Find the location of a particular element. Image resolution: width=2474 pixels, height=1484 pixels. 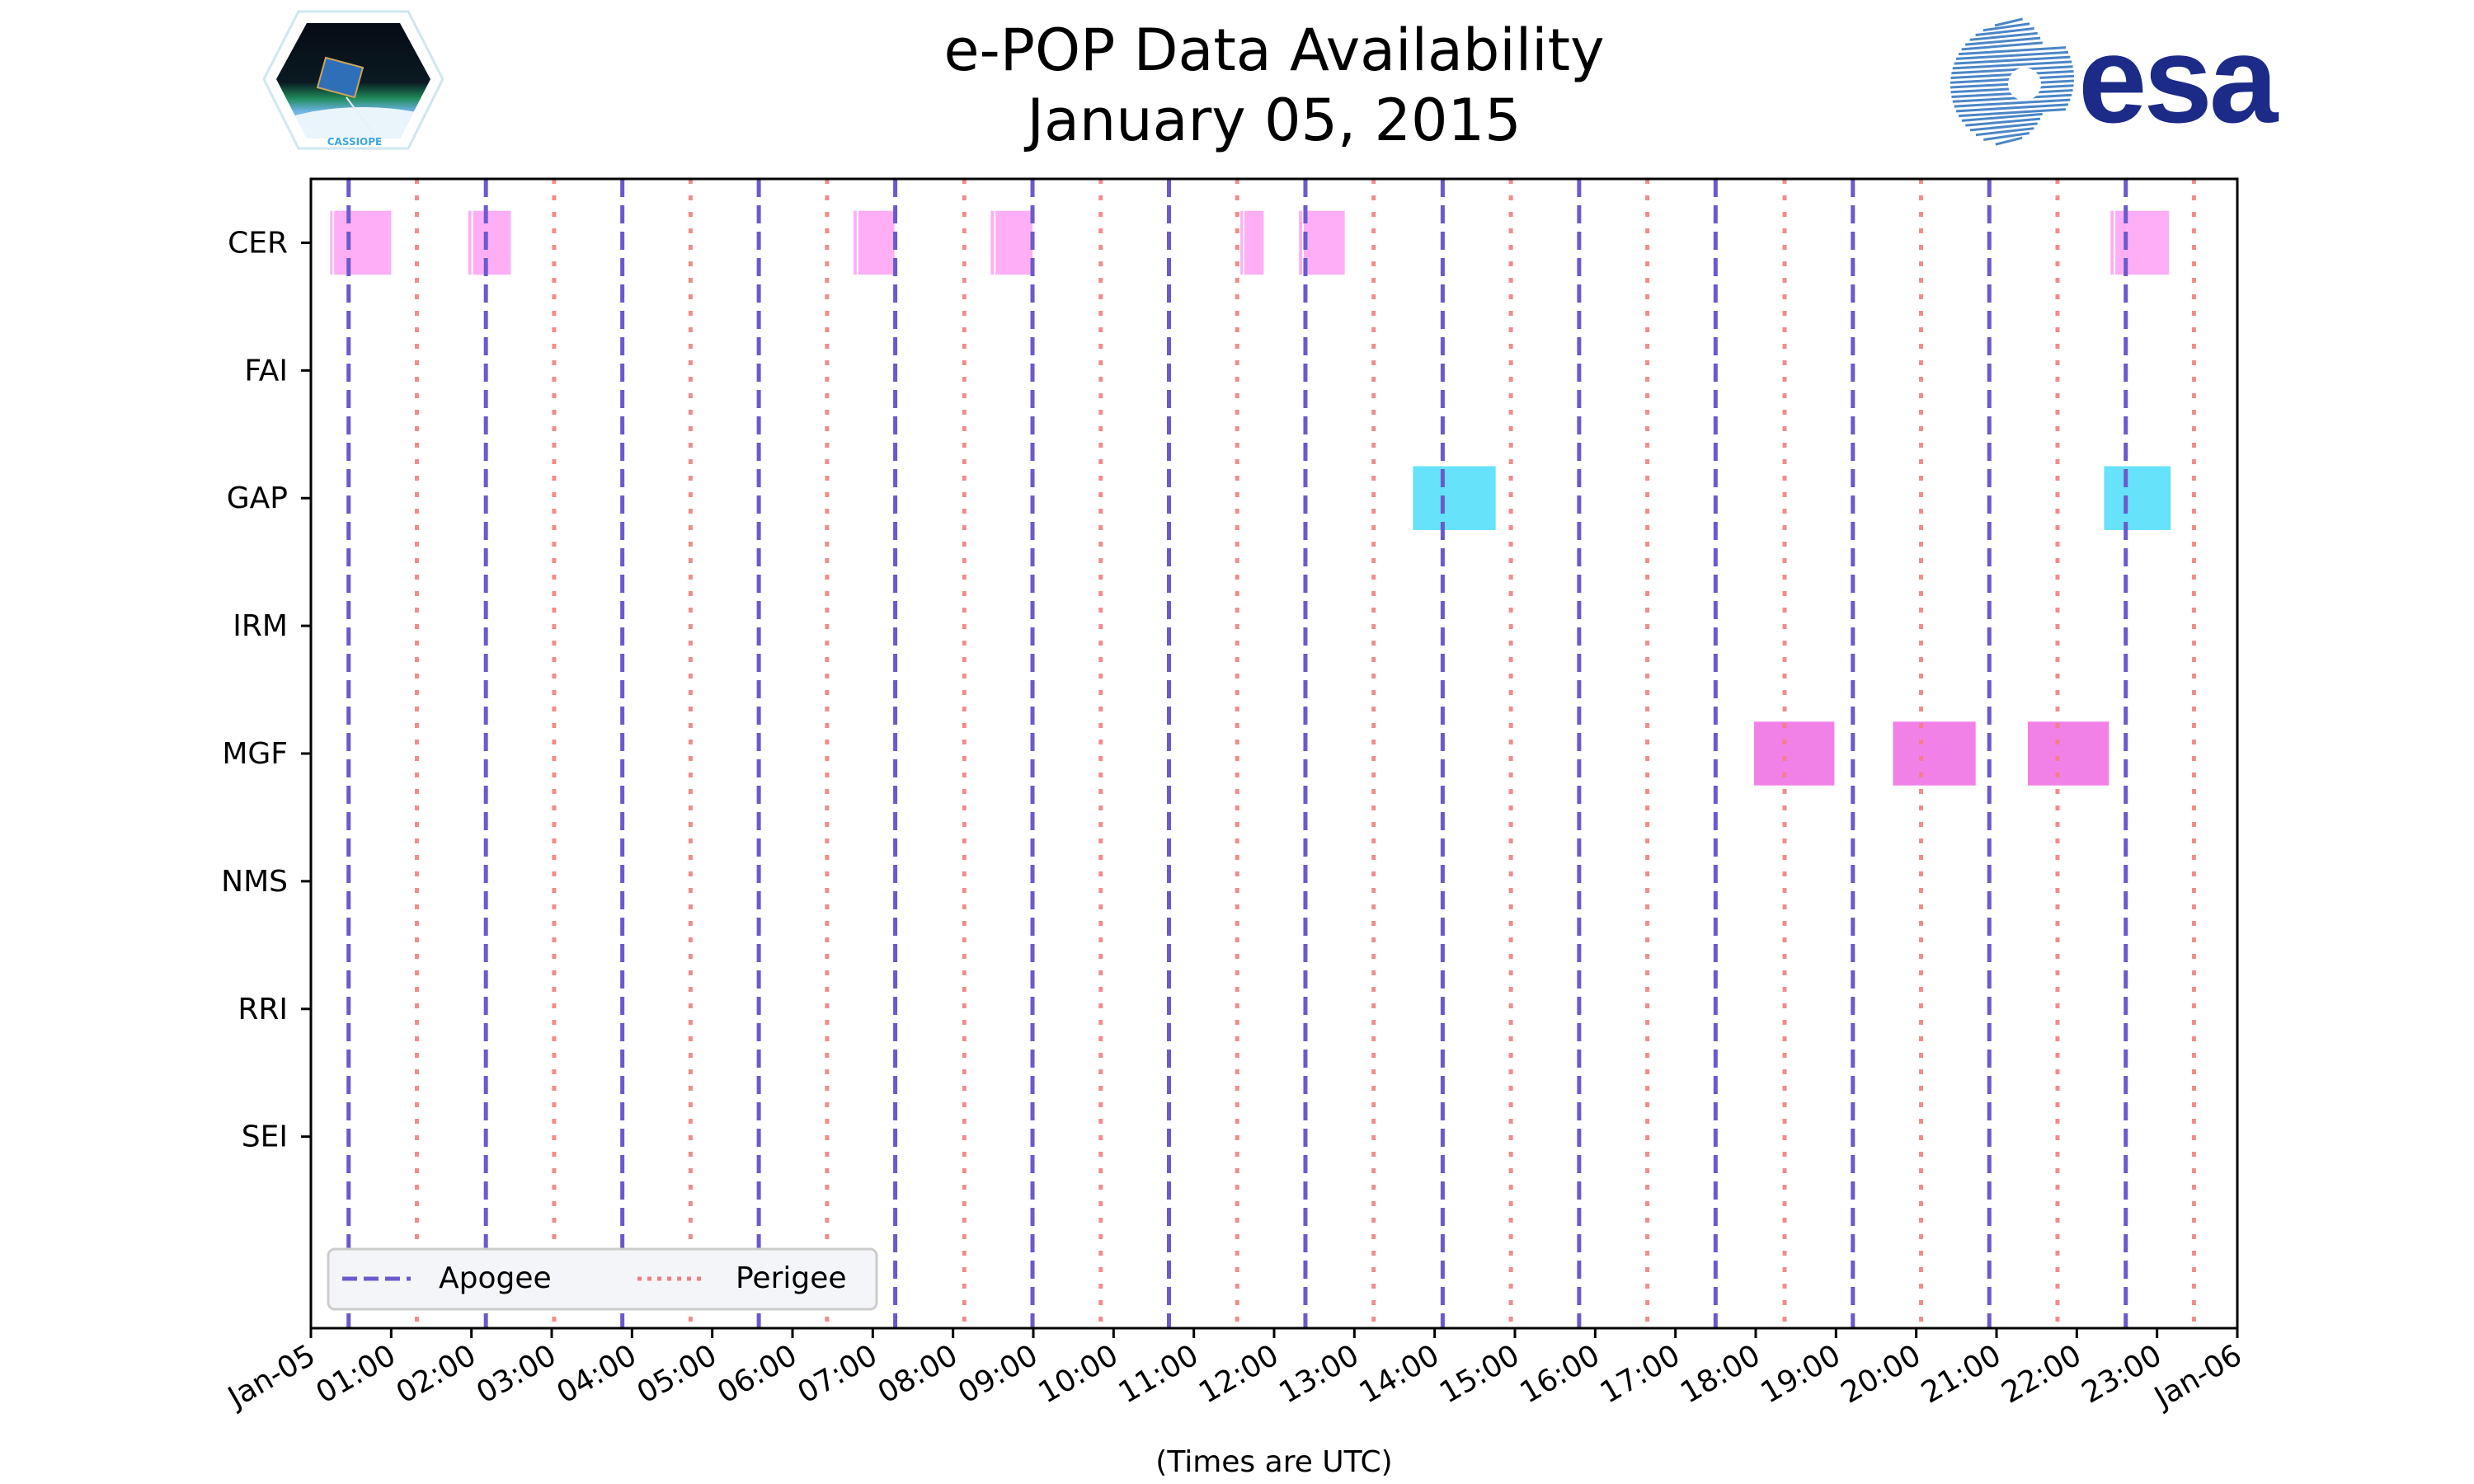

x-tick-label-16: 16:00 is located at coordinates (1559, 1374).